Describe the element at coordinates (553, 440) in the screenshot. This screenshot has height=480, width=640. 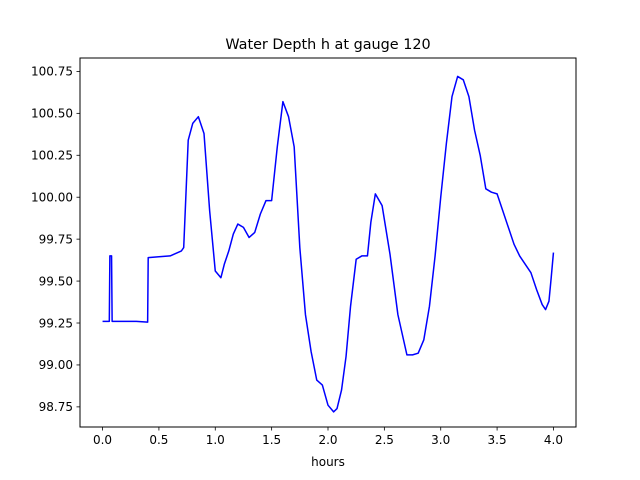
I see `x-tick-label: 4.0` at that location.